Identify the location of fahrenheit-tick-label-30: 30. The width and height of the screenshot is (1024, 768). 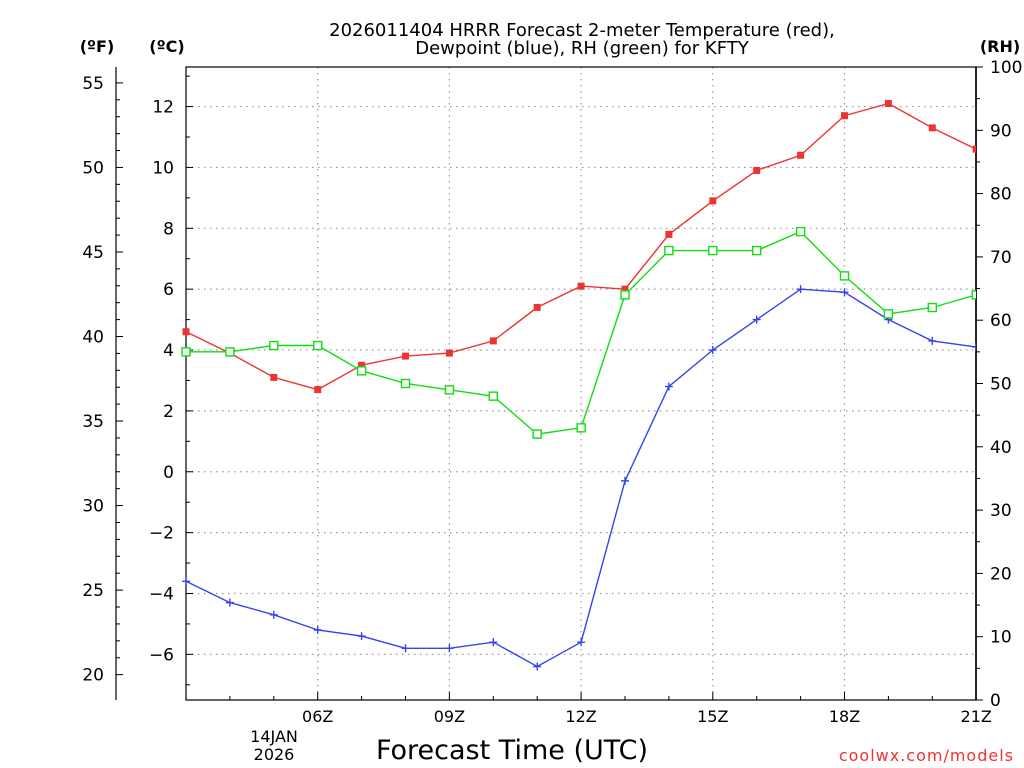
(93, 507).